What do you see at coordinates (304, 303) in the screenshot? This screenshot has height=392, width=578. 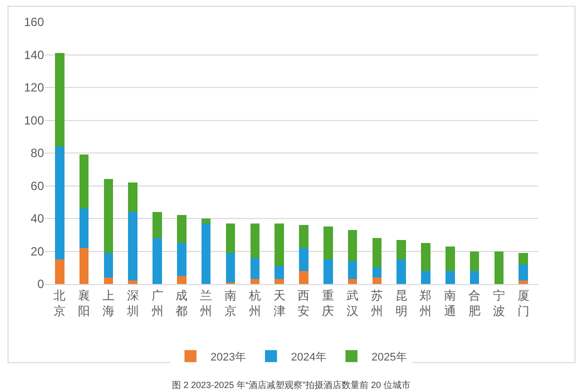 I see `x-tick-label: 西安` at bounding box center [304, 303].